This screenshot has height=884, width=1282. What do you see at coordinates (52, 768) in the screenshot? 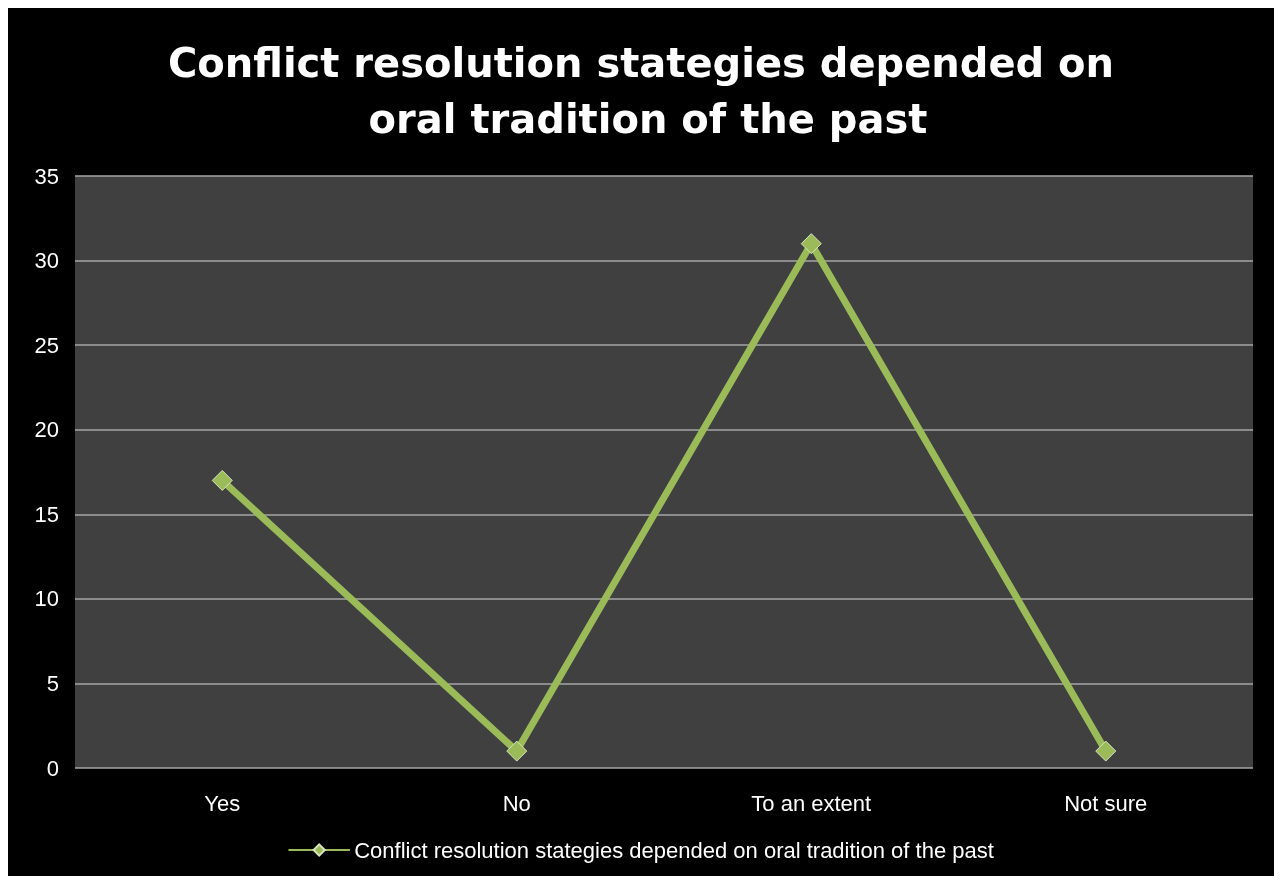
I see `y-tick-label: 0` at bounding box center [52, 768].